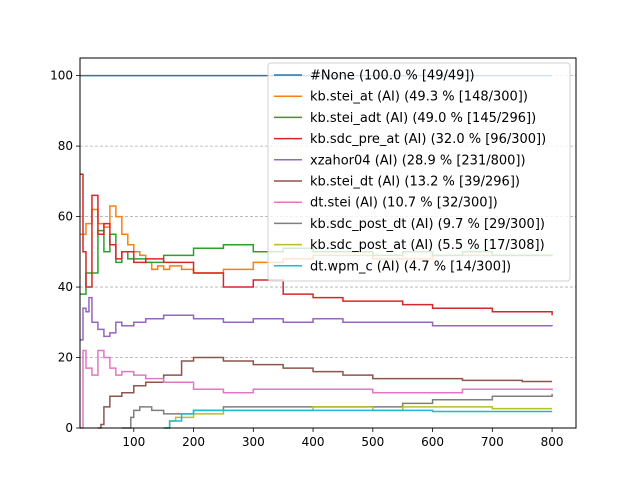  Describe the element at coordinates (415, 182) in the screenshot. I see `legend-entry: kb.stei_dt (AI) (13.2 % [39/296])` at that location.